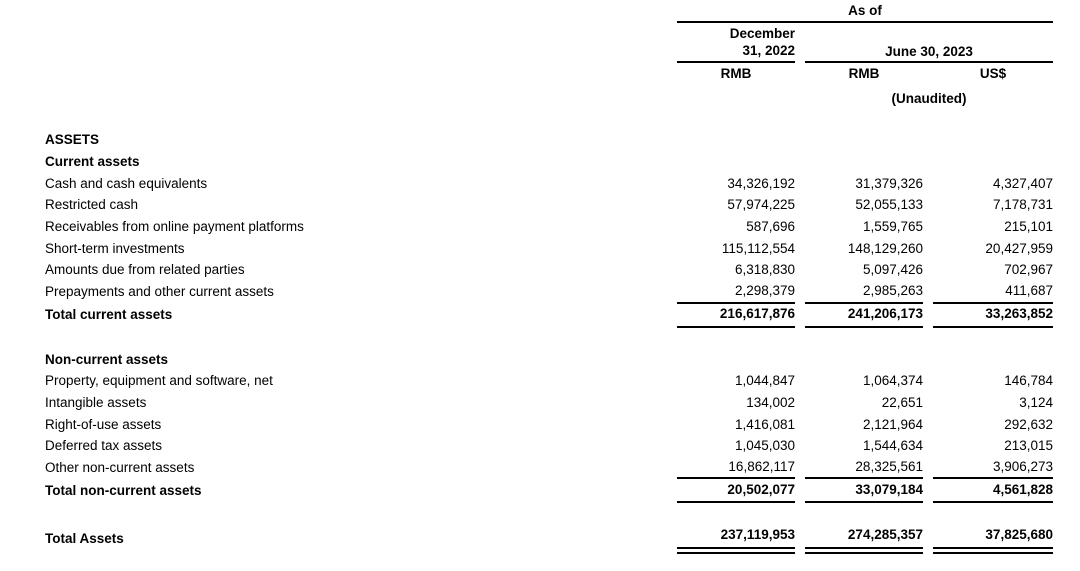 The width and height of the screenshot is (1080, 571). I want to click on row-label: Total current assets, so click(109, 314).